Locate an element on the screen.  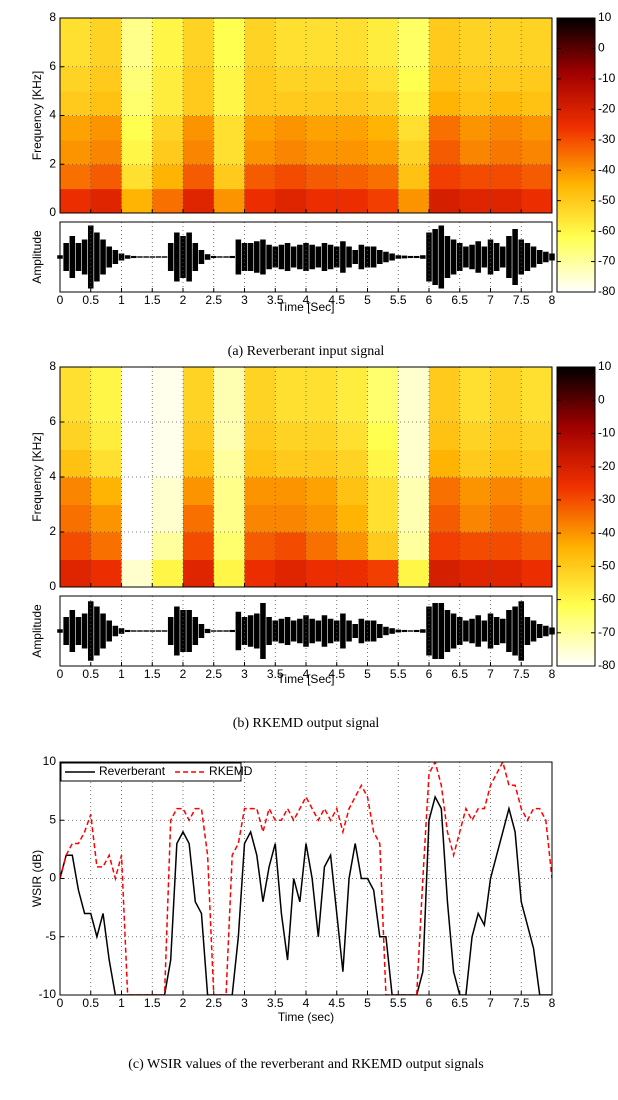
y-tick-label: 8 is located at coordinates (52, 366).